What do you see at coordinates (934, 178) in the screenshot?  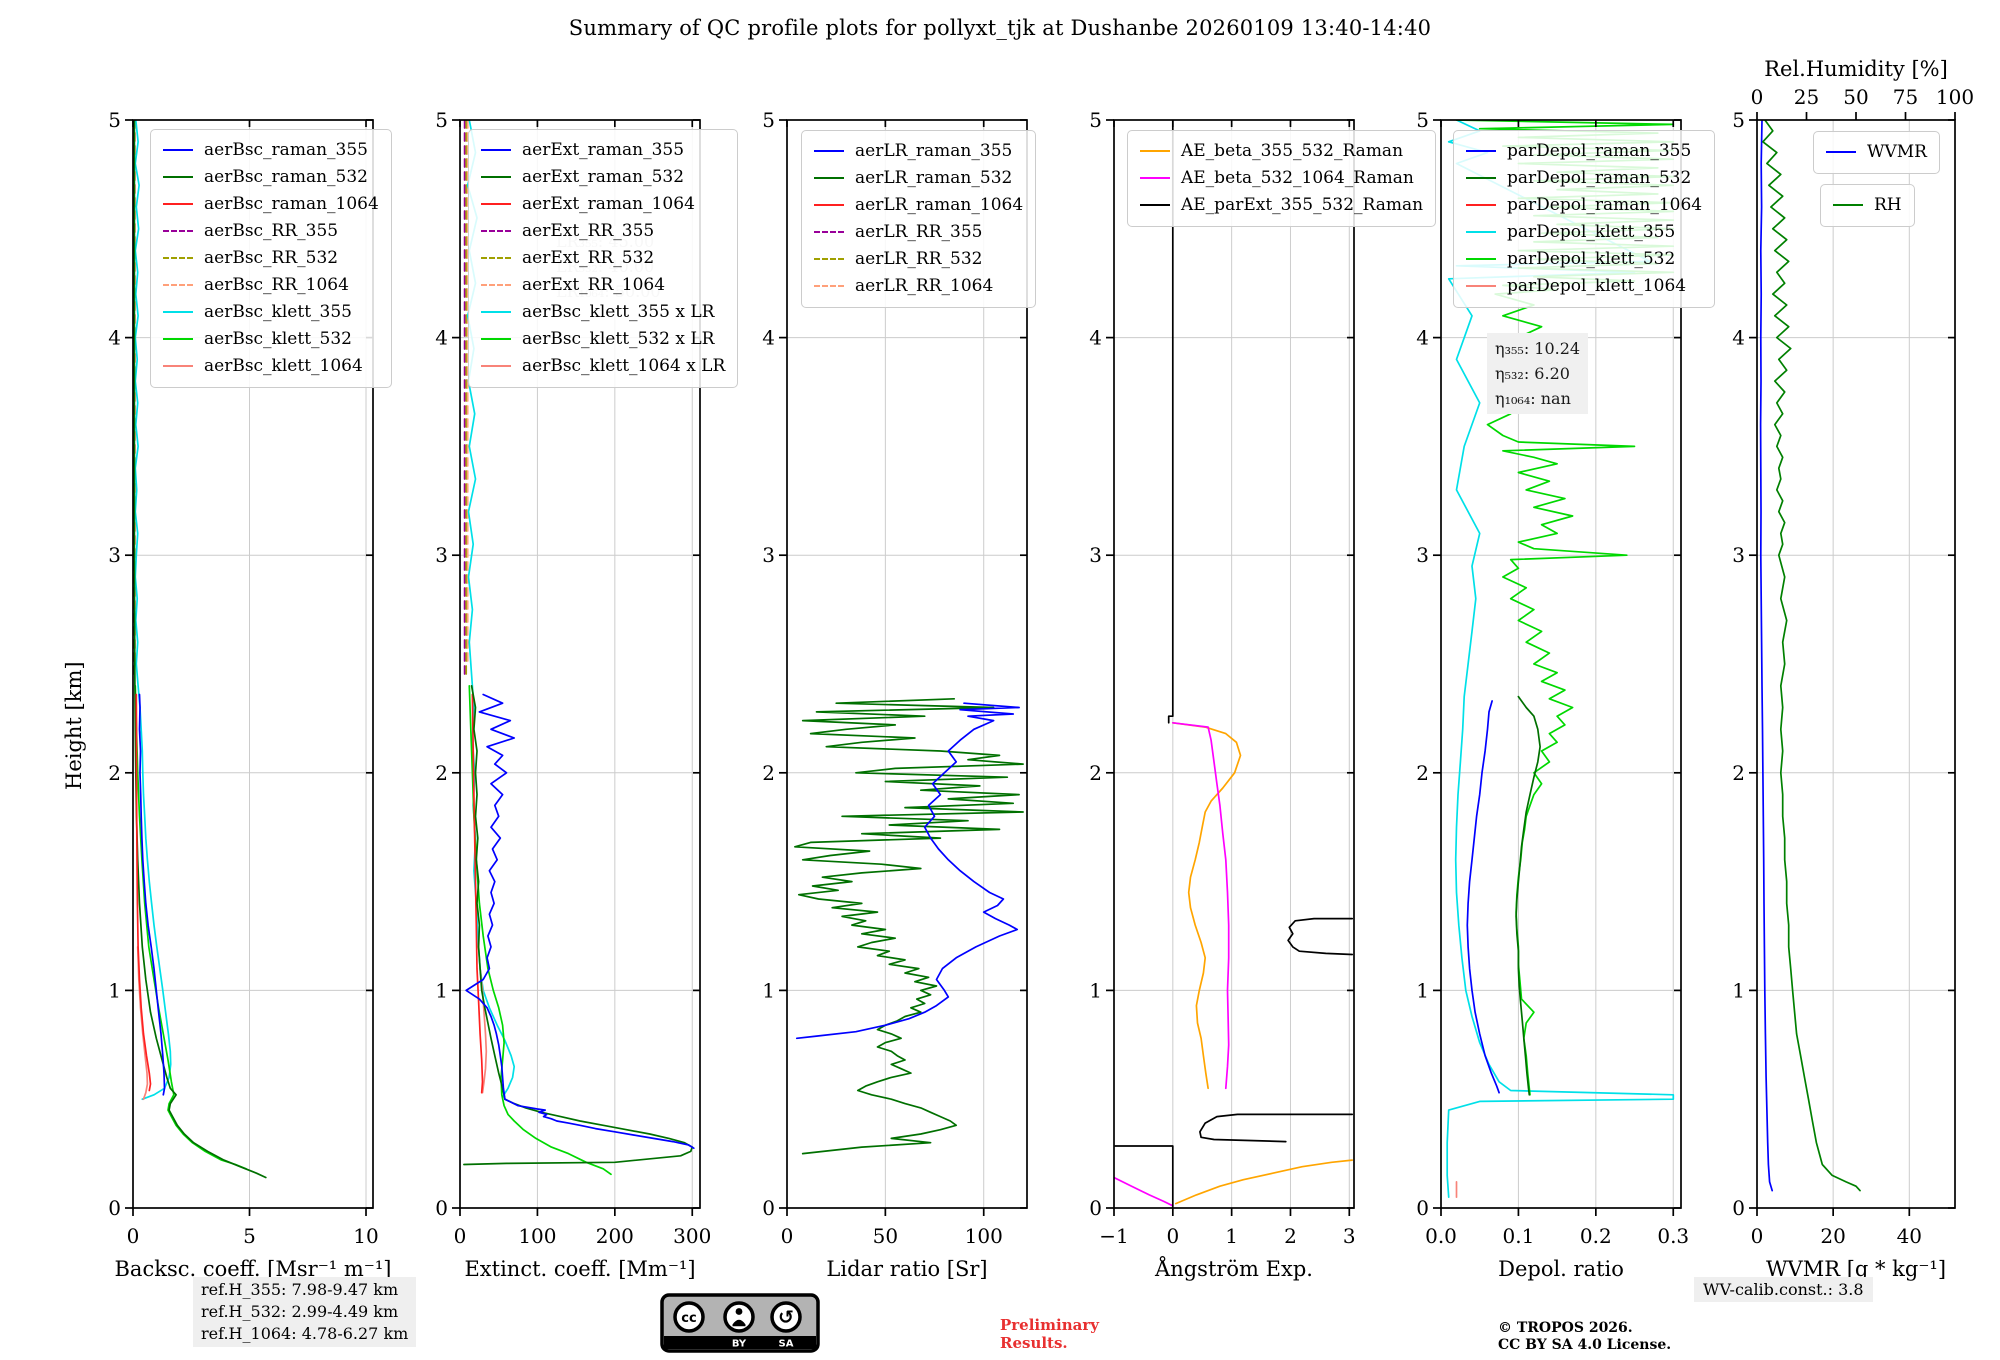 I see `legend-label: aerLR_raman_532` at bounding box center [934, 178].